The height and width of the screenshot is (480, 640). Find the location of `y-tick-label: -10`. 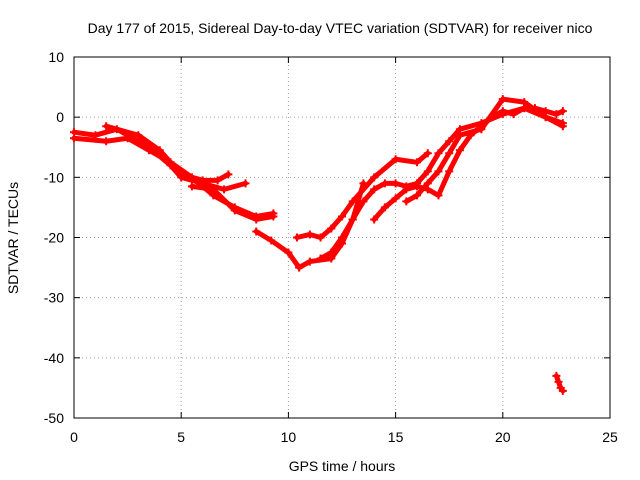

y-tick-label: -10 is located at coordinates (54, 177).